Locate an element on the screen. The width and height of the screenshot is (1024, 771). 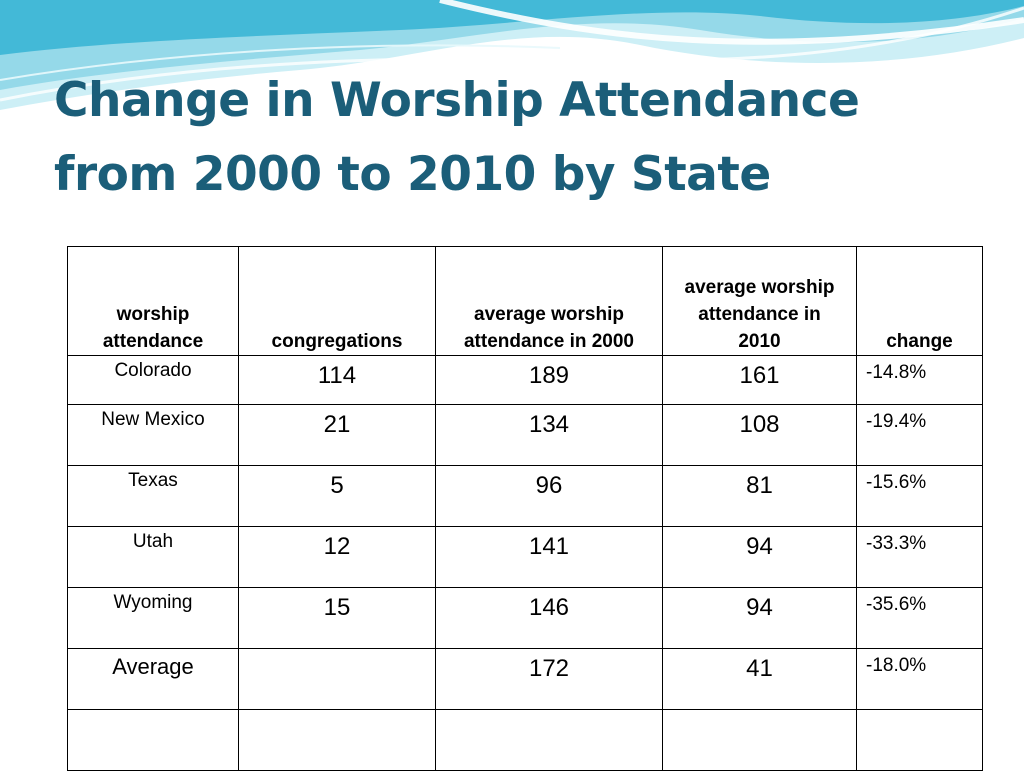
state-cell: Utah is located at coordinates (153, 557).